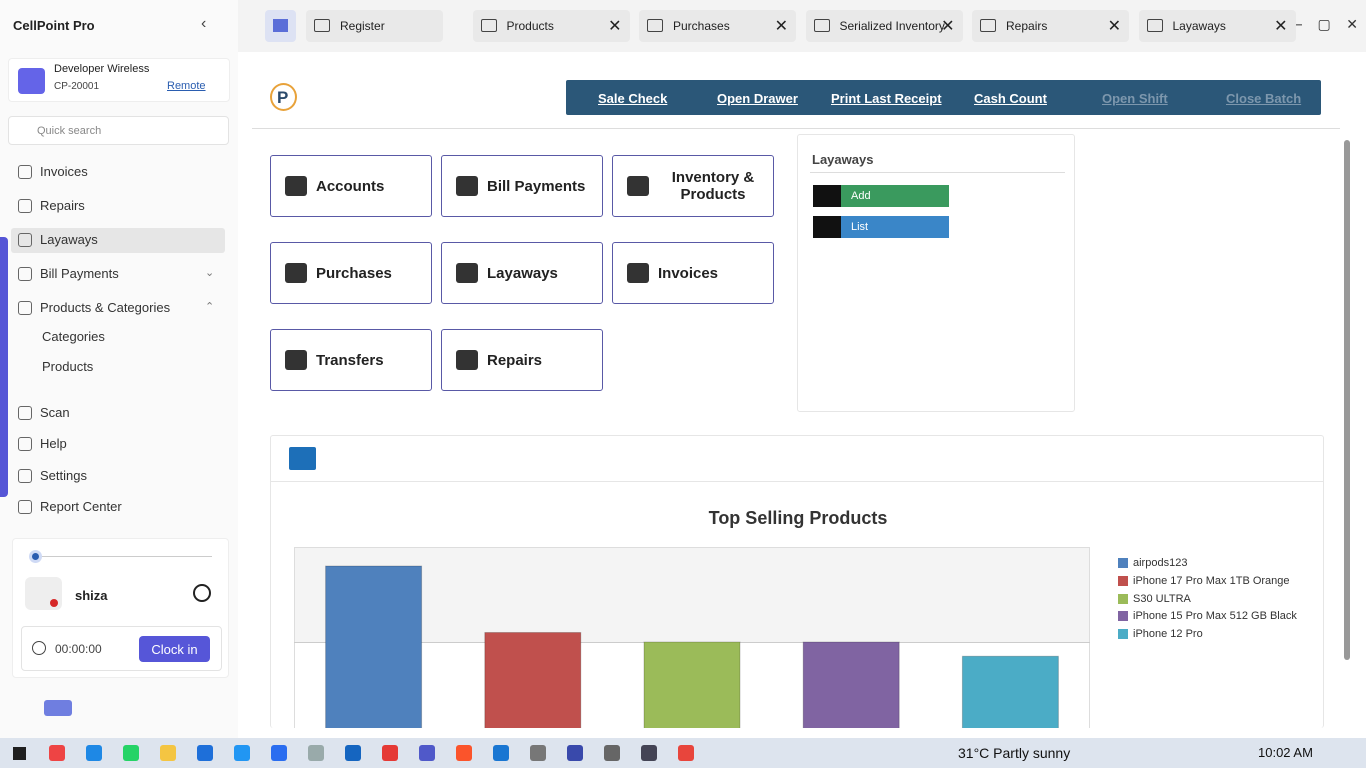  I want to click on add-label: Add, so click(861, 196).